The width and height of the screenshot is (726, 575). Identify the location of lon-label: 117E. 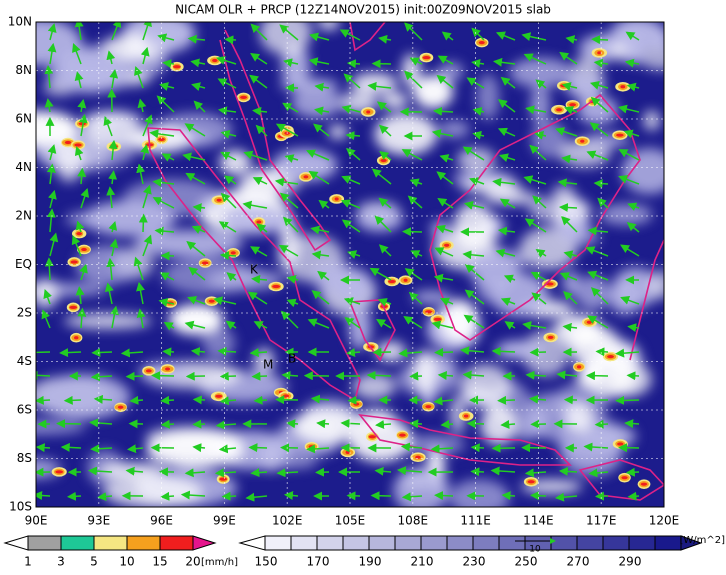
(601, 521).